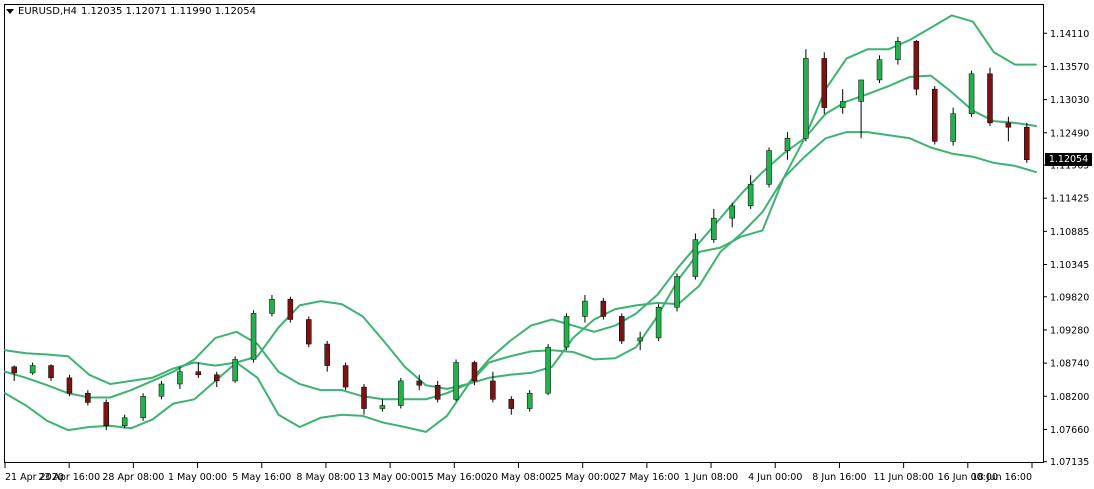  What do you see at coordinates (1069, 330) in the screenshot?
I see `y-tick-label: 1.09280` at bounding box center [1069, 330].